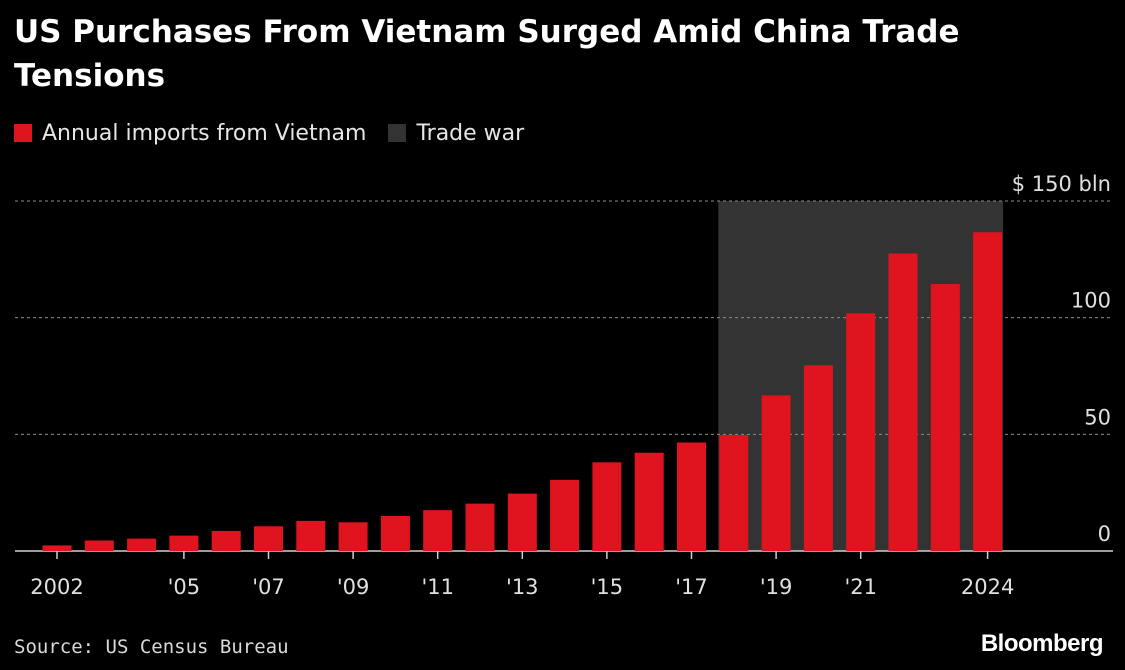  Describe the element at coordinates (565, 515) in the screenshot. I see `bar-2014` at that location.